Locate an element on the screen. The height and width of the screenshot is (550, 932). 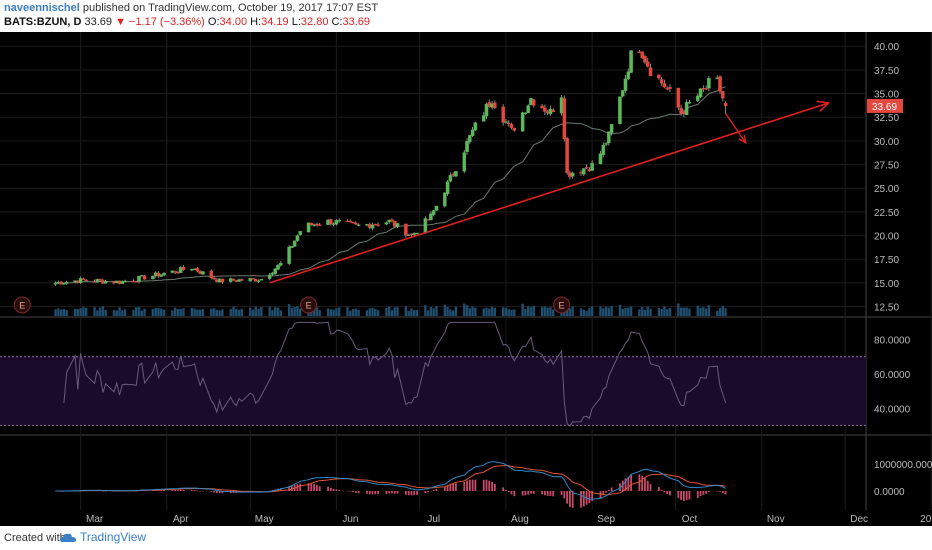
time-tick-label: Oct is located at coordinates (690, 519).